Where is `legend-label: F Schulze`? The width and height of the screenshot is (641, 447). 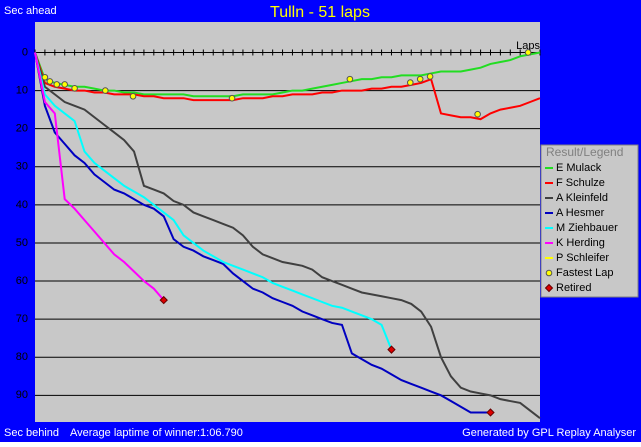 legend-label: F Schulze is located at coordinates (580, 183).